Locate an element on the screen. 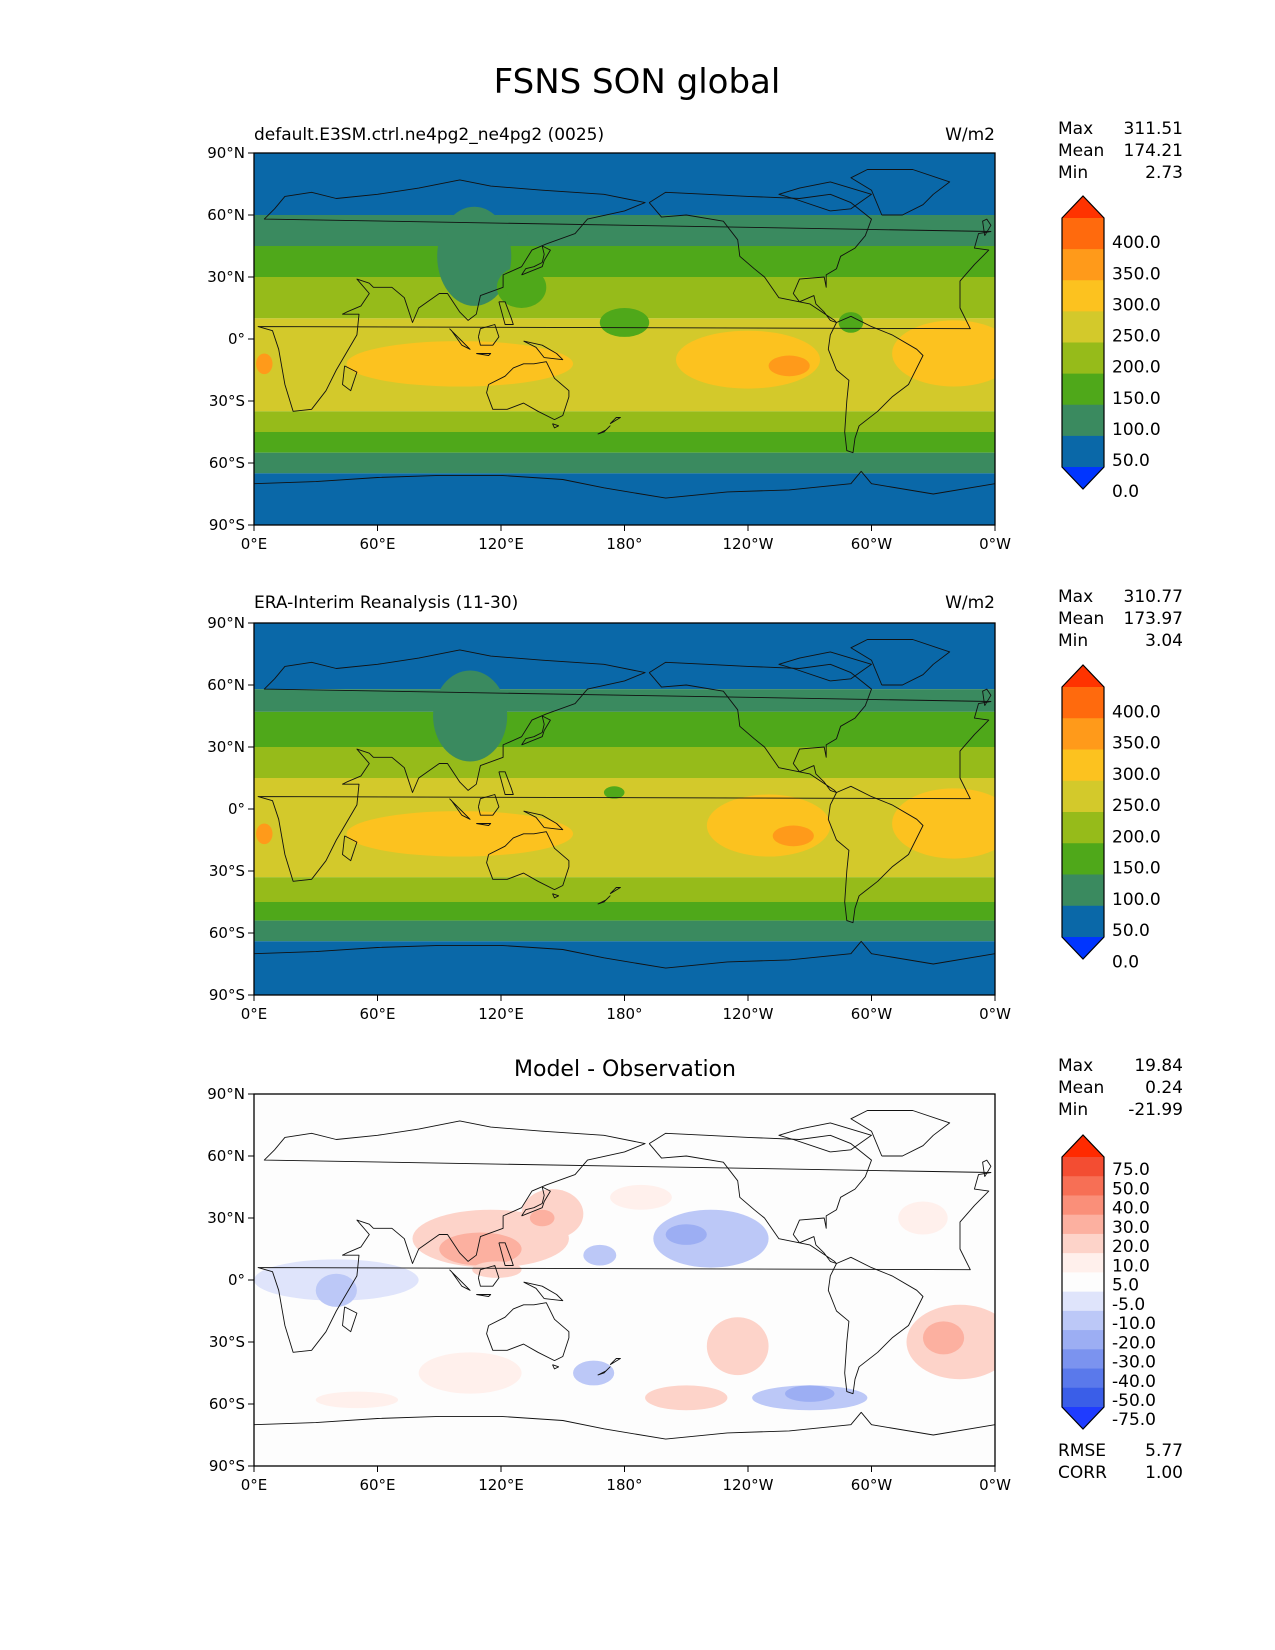  stats-min-value: 2.73 is located at coordinates (1164, 173).